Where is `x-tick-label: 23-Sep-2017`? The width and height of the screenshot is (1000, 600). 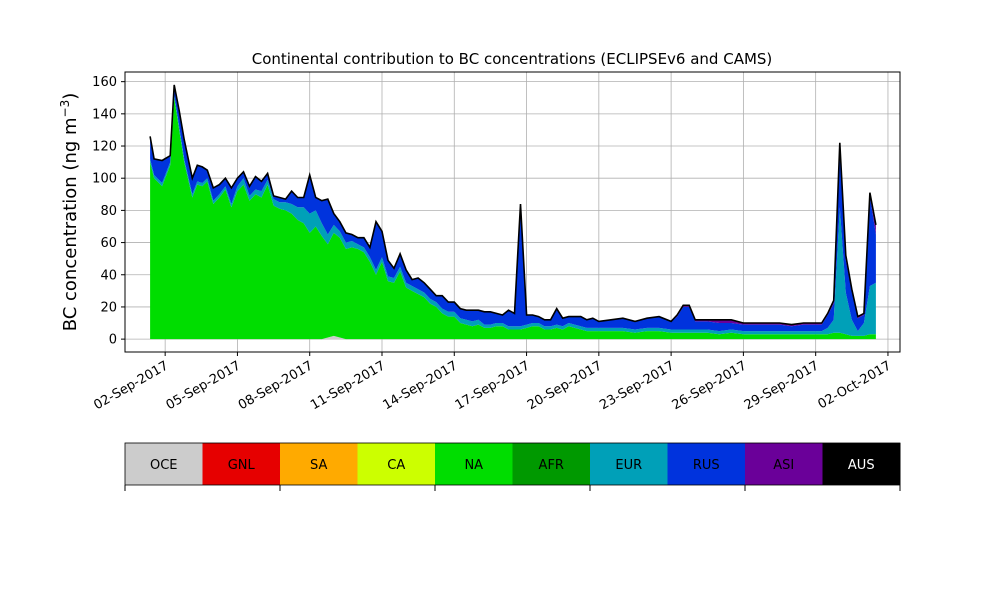 x-tick-label: 23-Sep-2017 is located at coordinates (637, 385).